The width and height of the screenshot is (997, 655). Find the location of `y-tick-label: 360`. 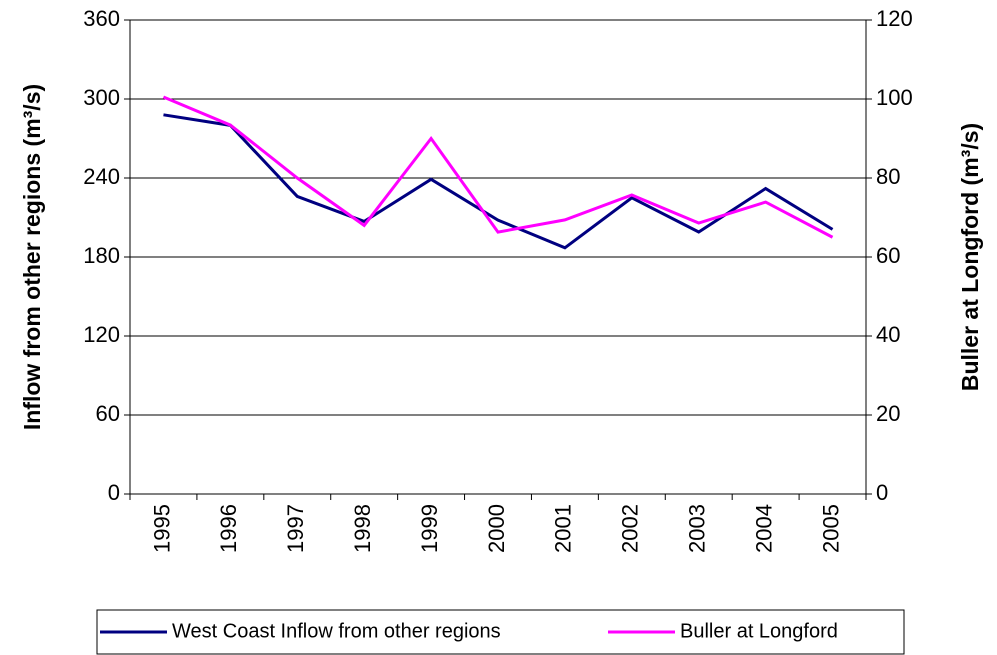

y-tick-label: 360 is located at coordinates (101, 18).